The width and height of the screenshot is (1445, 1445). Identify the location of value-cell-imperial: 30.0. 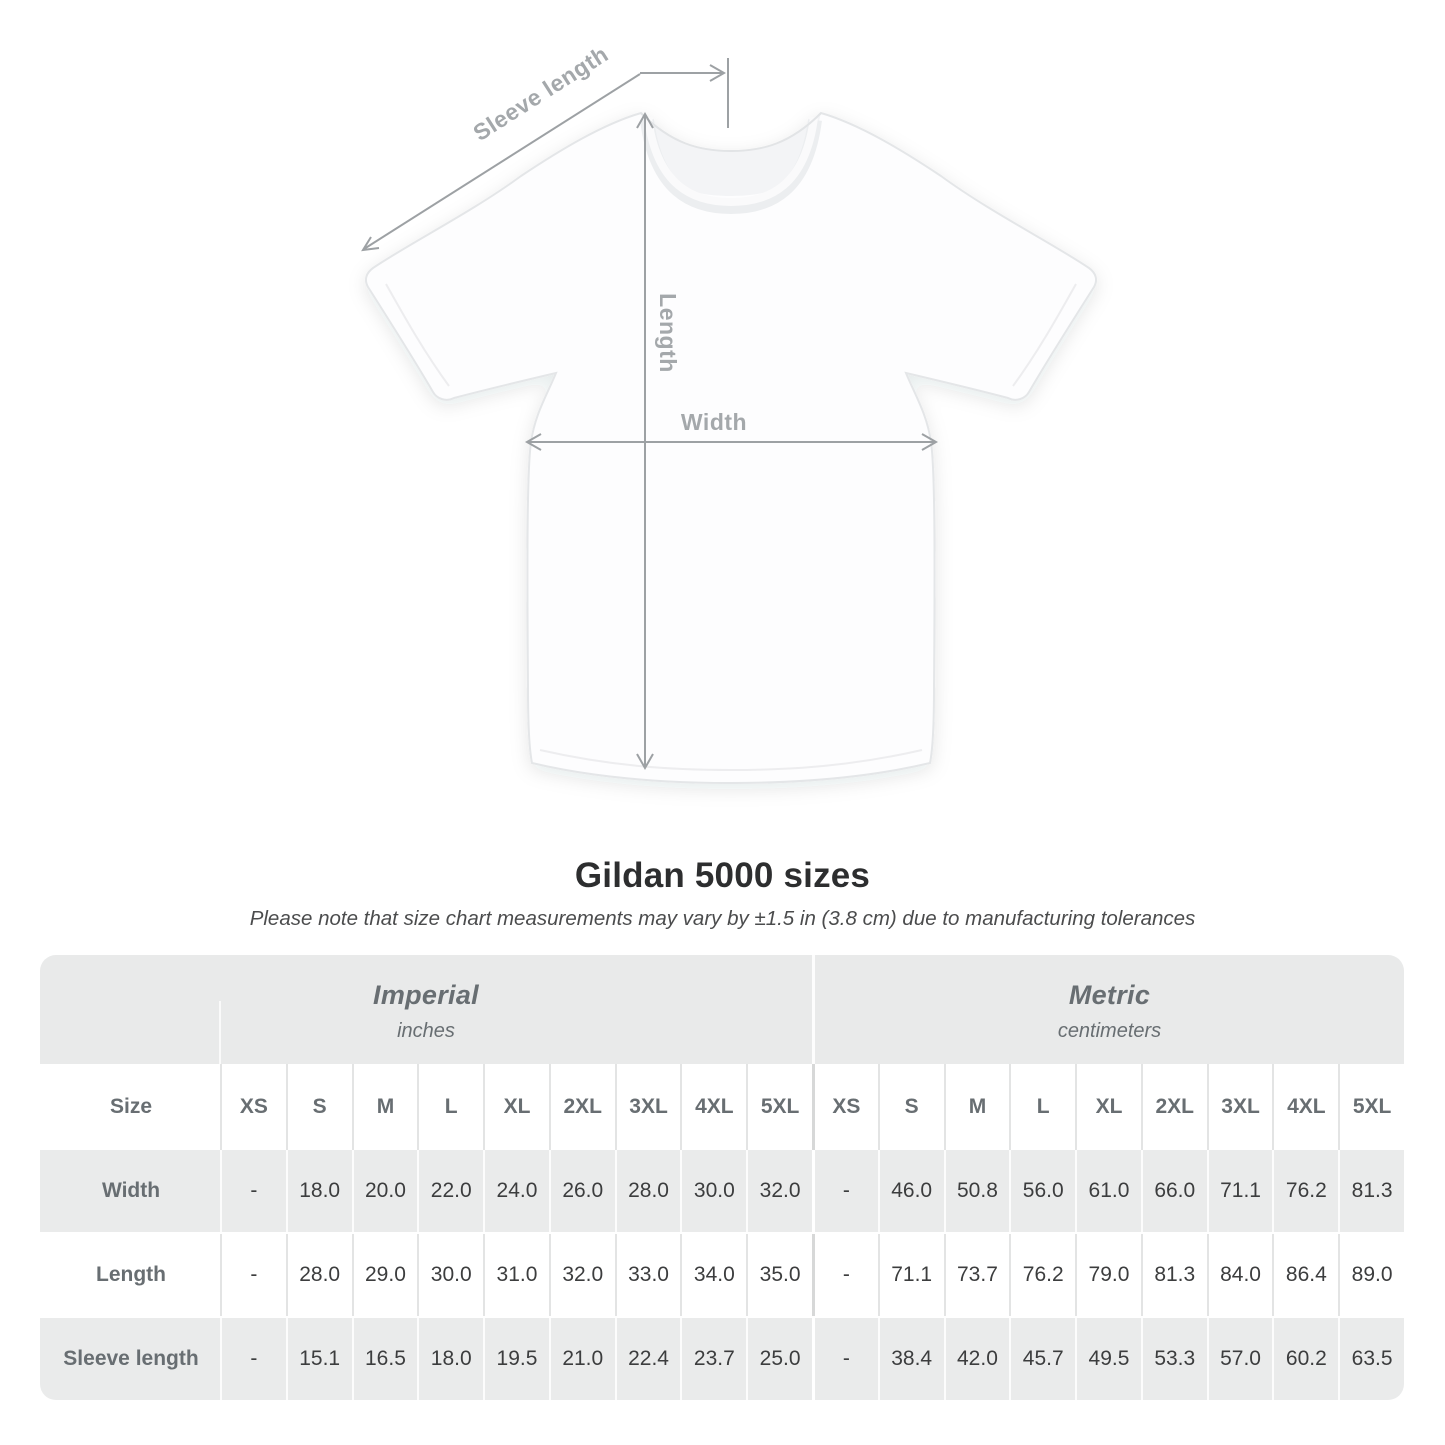
(713, 1191).